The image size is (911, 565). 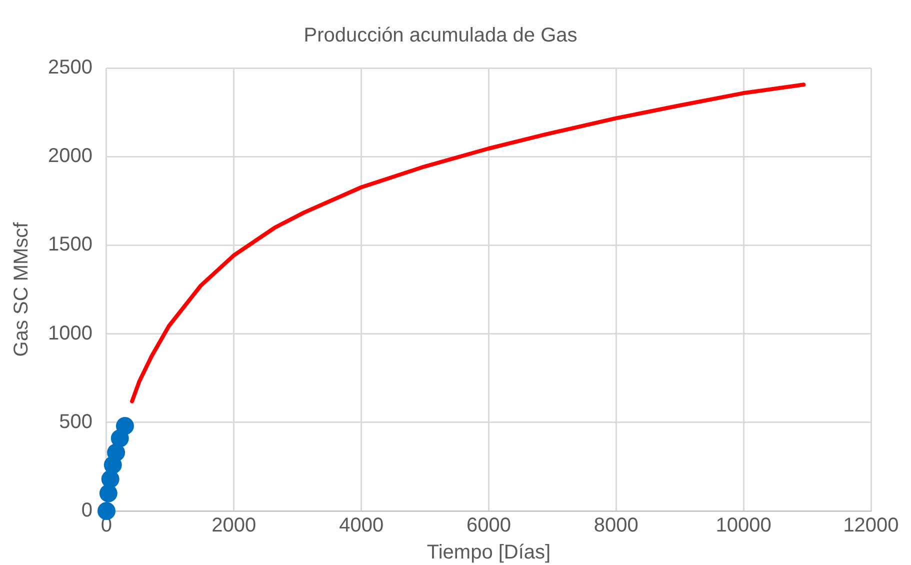 What do you see at coordinates (21, 289) in the screenshot?
I see `y-axis-title: Gas SC MMscf` at bounding box center [21, 289].